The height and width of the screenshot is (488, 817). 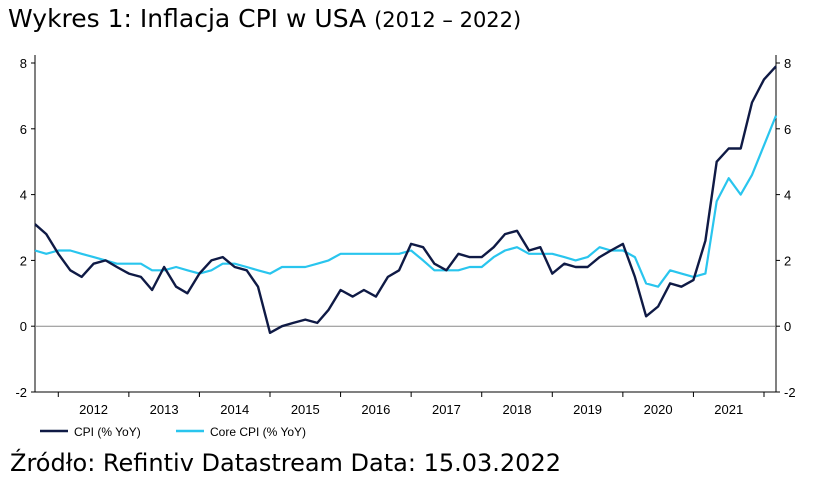 I want to click on x-tick-label: 2012, so click(x=93, y=409).